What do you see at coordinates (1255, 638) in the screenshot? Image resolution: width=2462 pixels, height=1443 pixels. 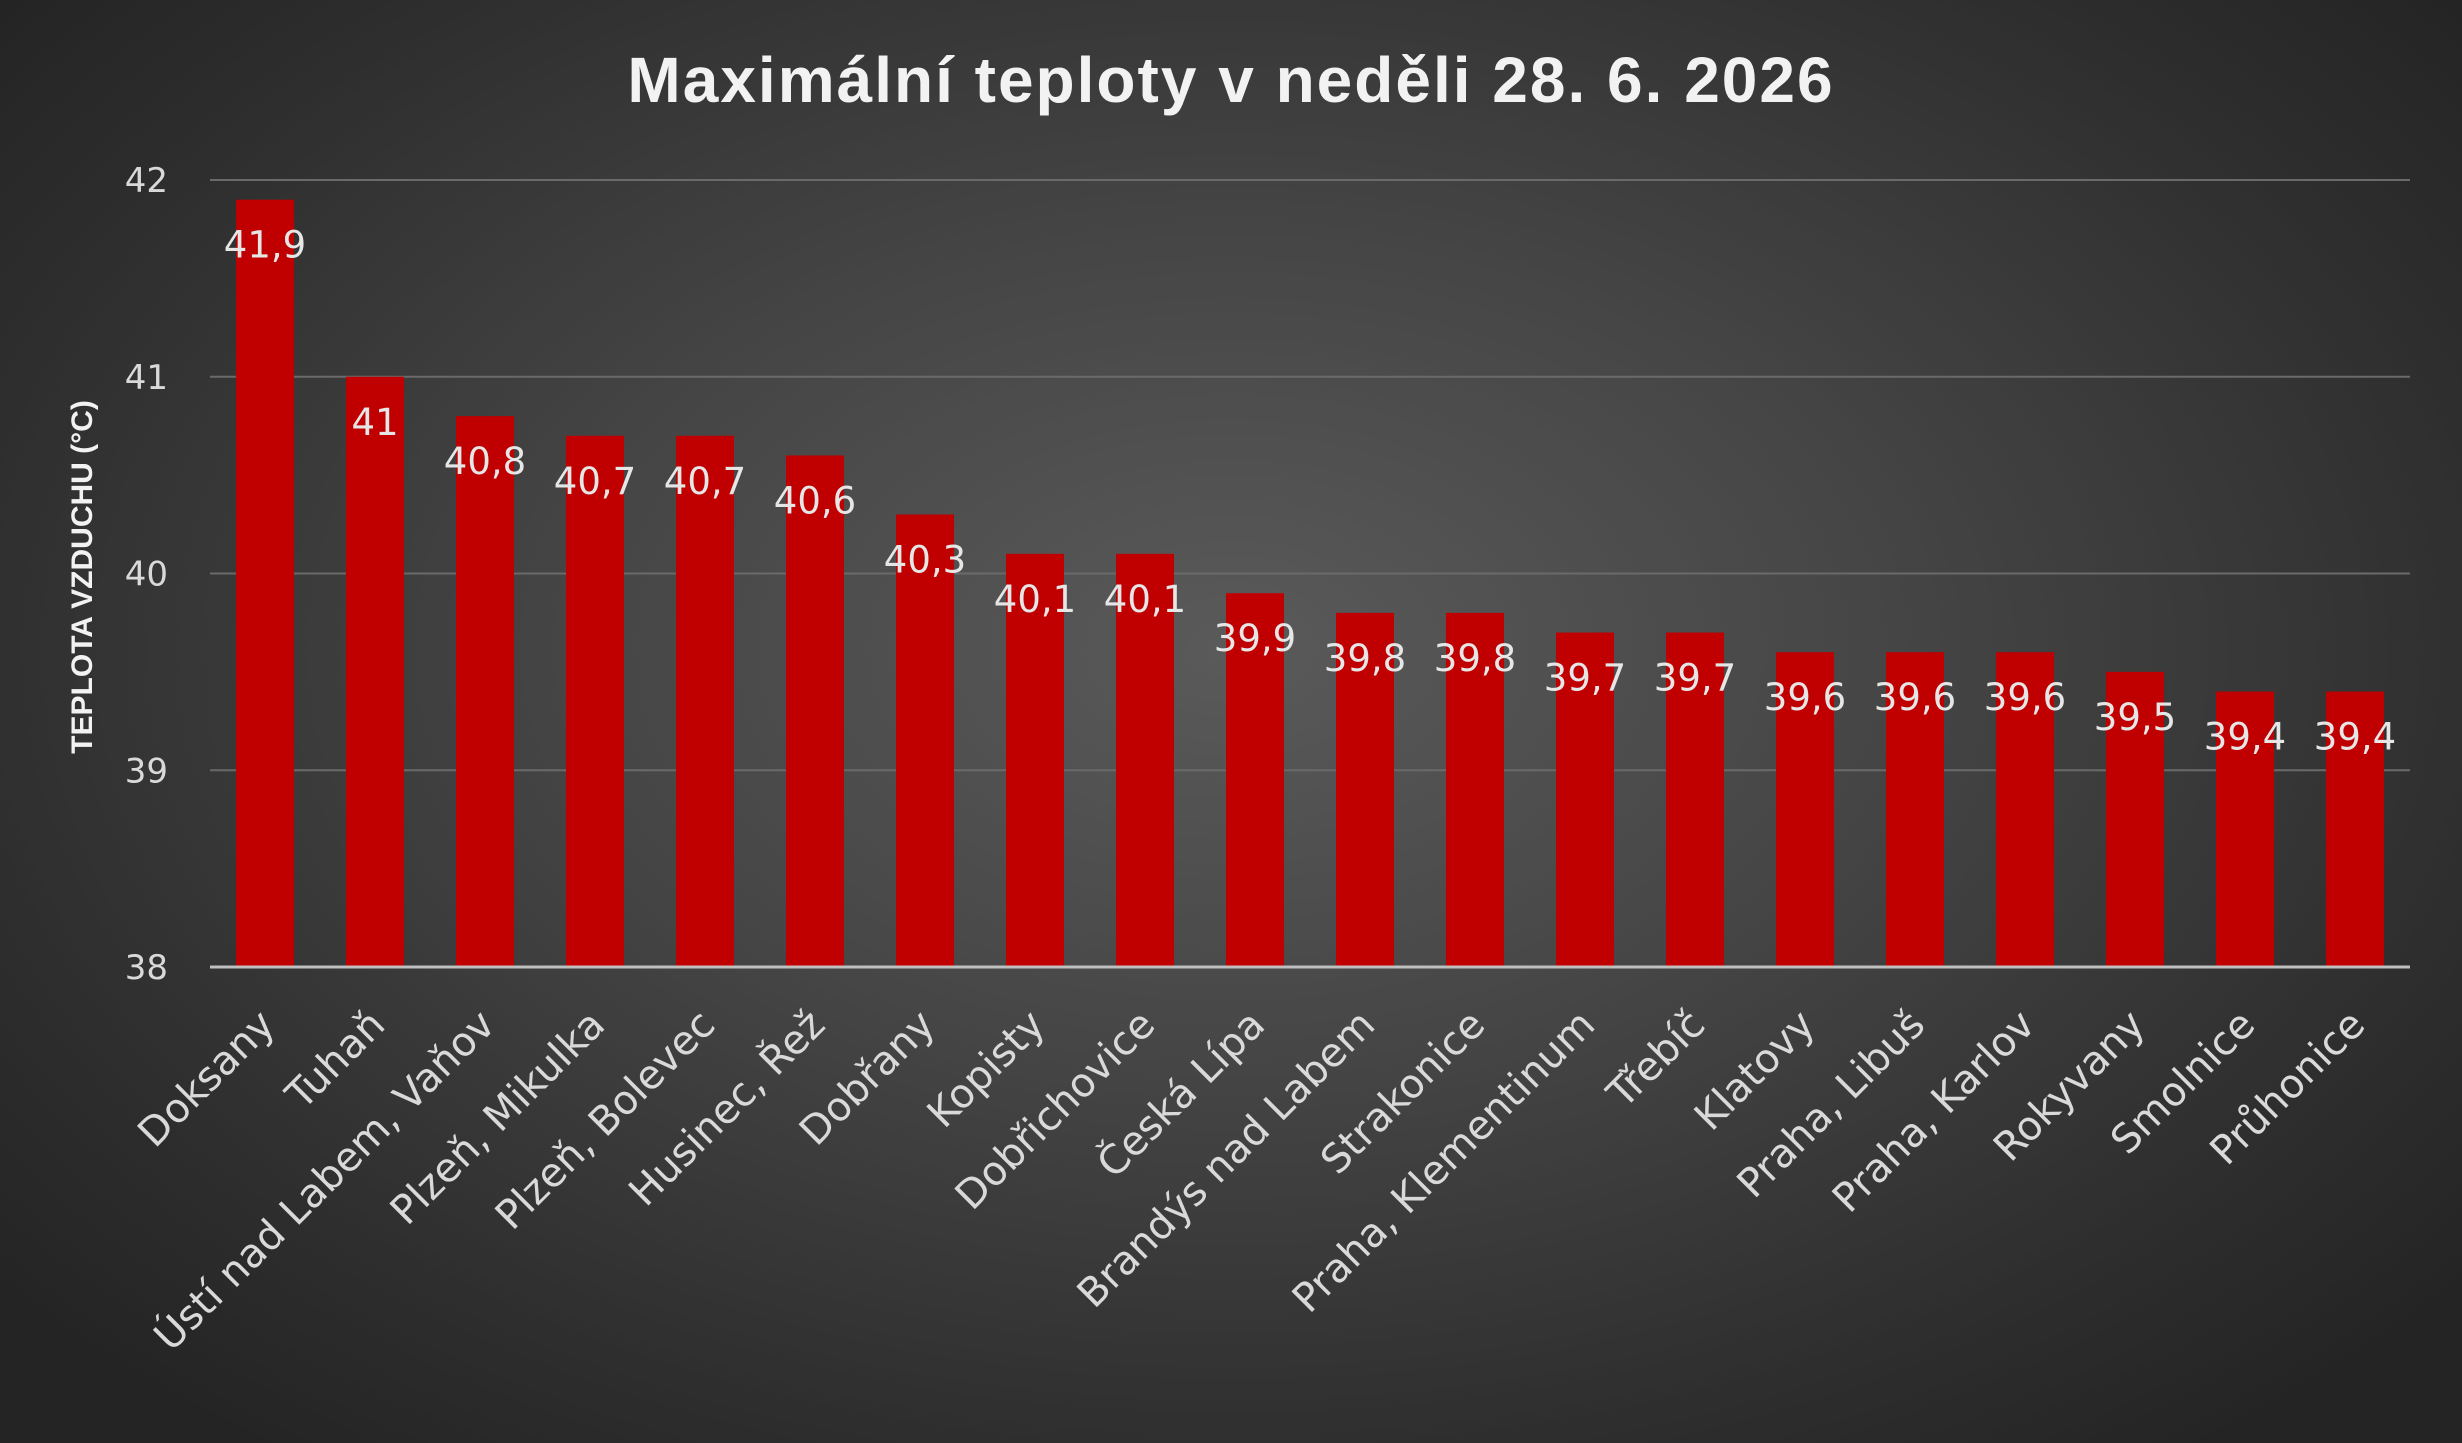 I see `data-label: 39,9` at bounding box center [1255, 638].